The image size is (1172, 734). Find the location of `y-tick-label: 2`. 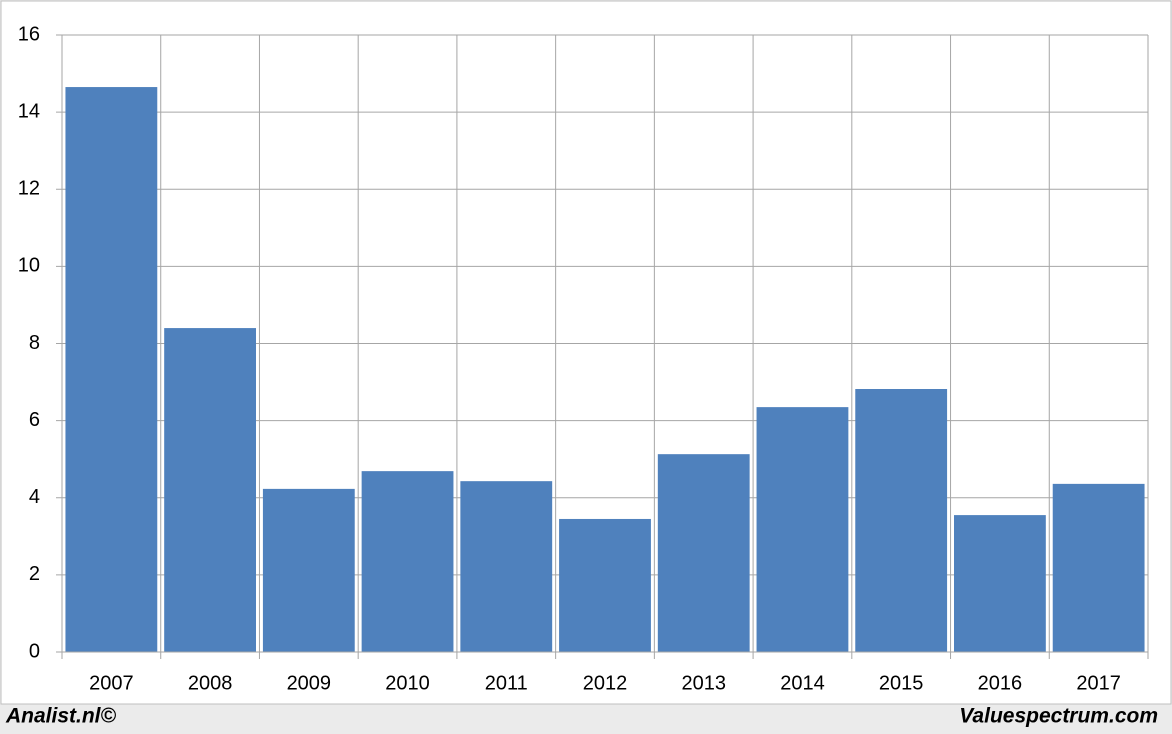

y-tick-label: 2 is located at coordinates (34, 574).